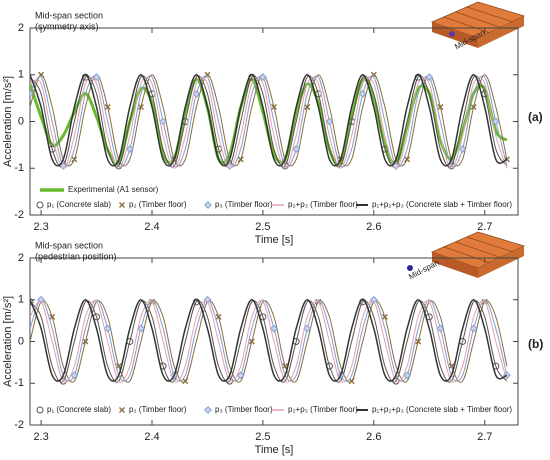 The image size is (550, 460). Describe the element at coordinates (478, 24) in the screenshot. I see `slab-illustration-a` at that location.